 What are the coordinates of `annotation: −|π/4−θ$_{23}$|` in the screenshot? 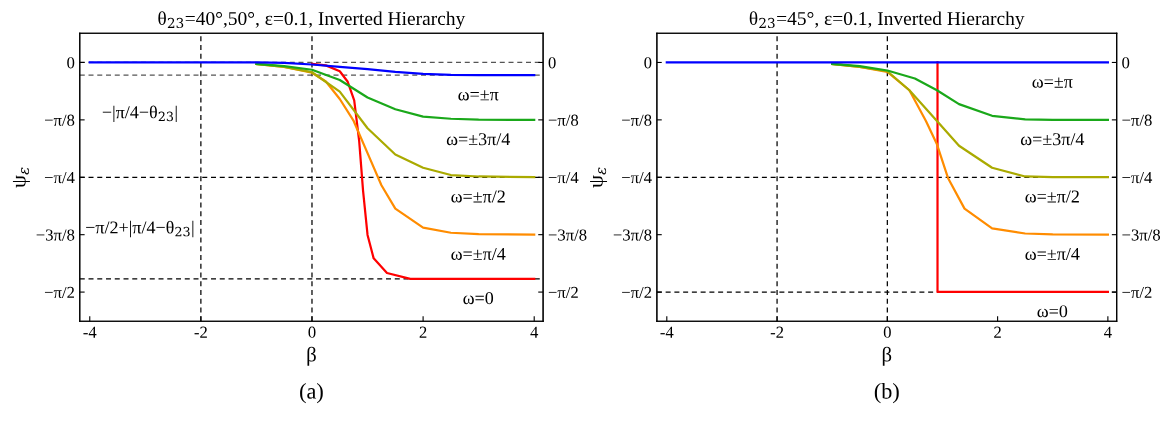 It's located at (139, 114).